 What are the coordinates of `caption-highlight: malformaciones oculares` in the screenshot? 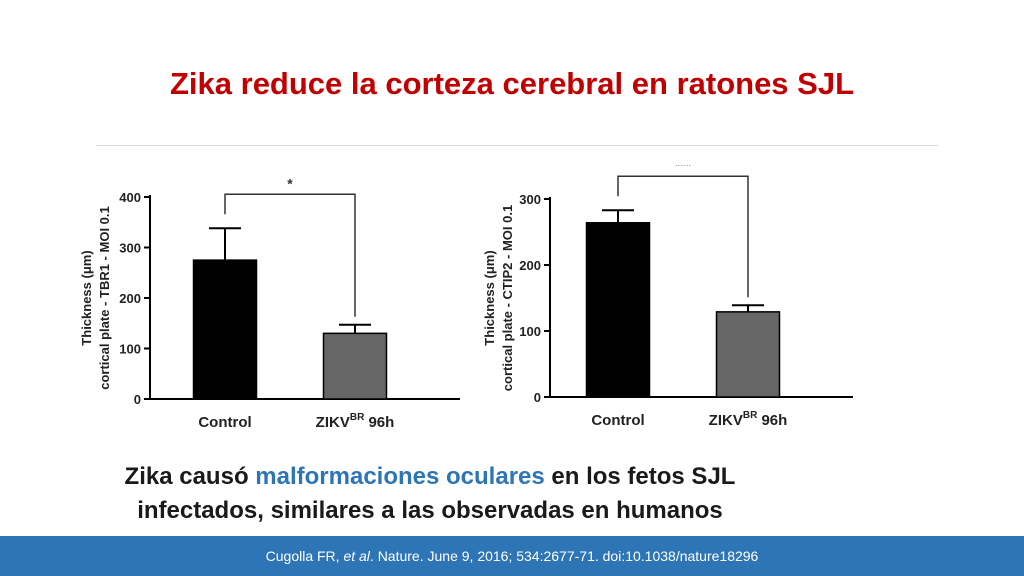 It's located at (400, 476).